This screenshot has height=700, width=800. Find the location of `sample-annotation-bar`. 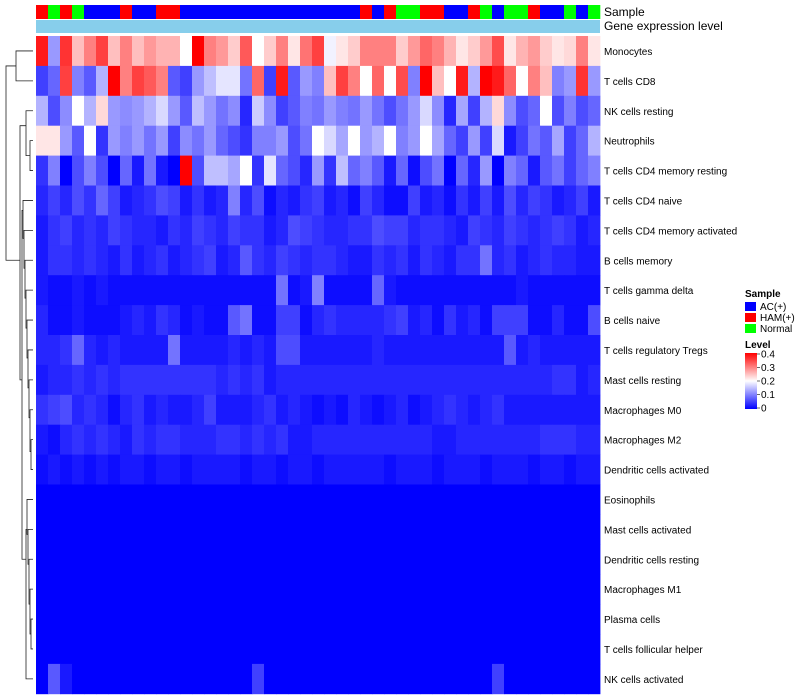

sample-annotation-bar is located at coordinates (318, 12).